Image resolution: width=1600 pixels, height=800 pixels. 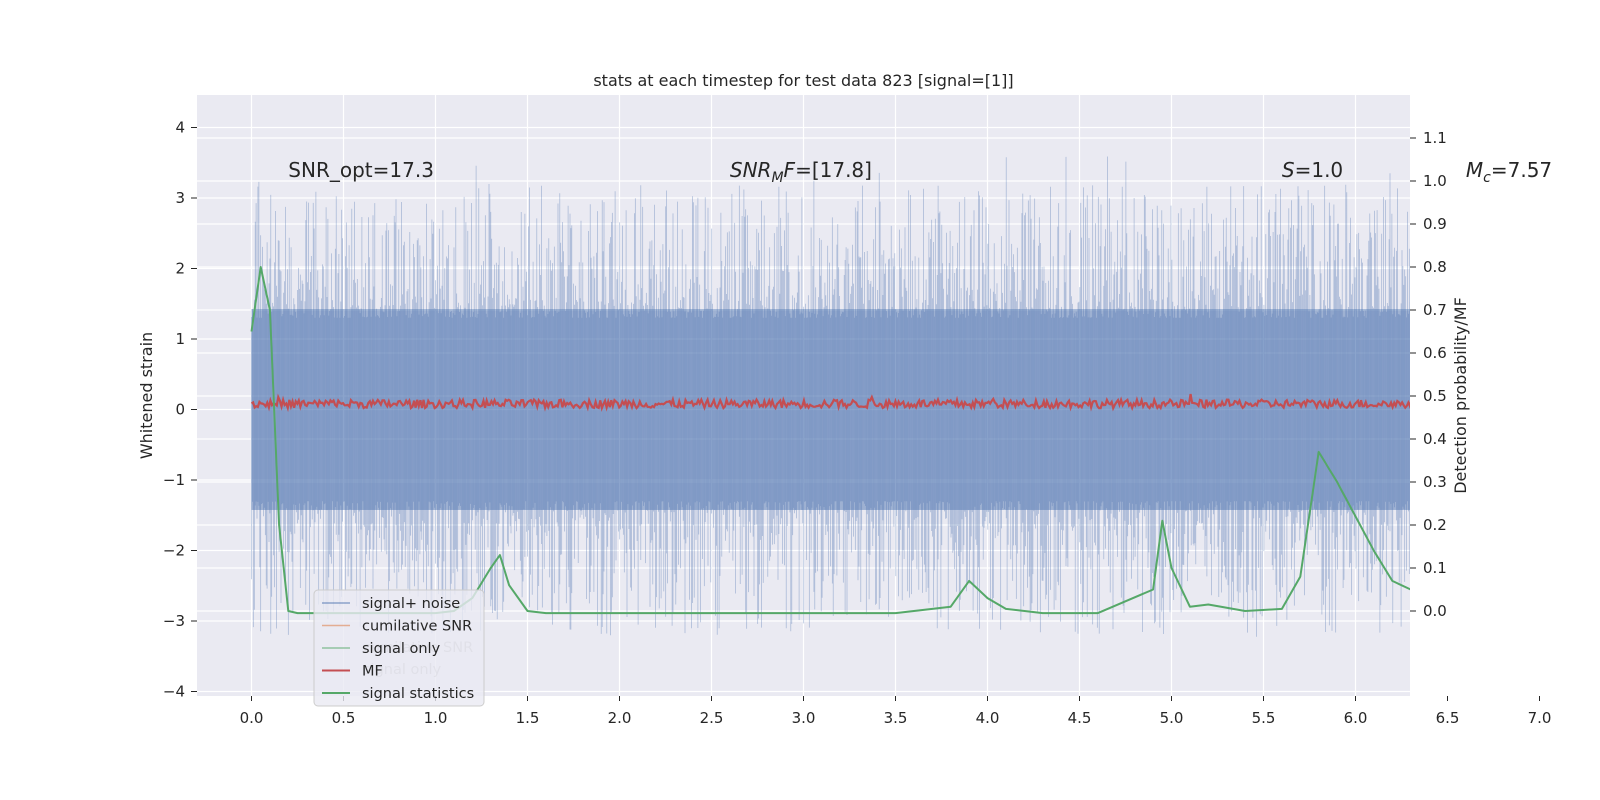 What do you see at coordinates (417, 627) in the screenshot?
I see `legend-label: cumilative SNR` at bounding box center [417, 627].